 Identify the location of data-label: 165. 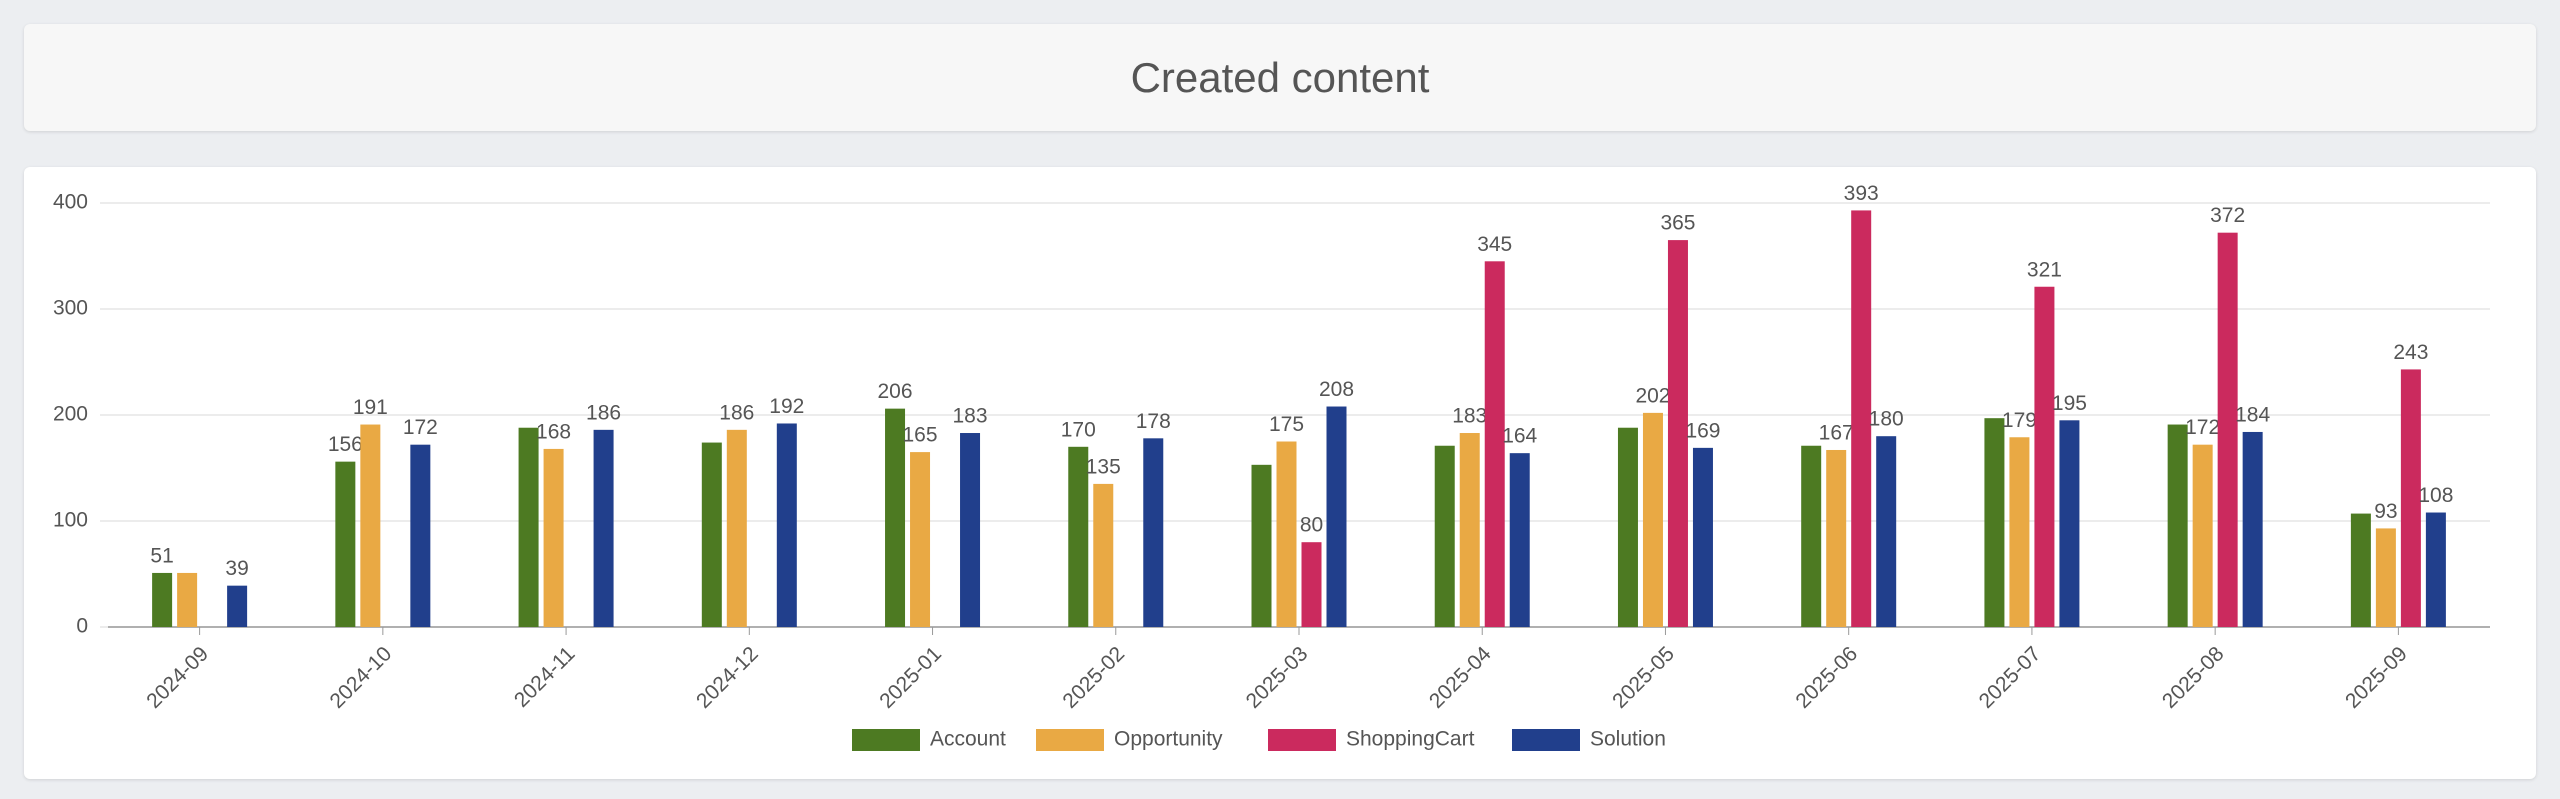
(920, 435).